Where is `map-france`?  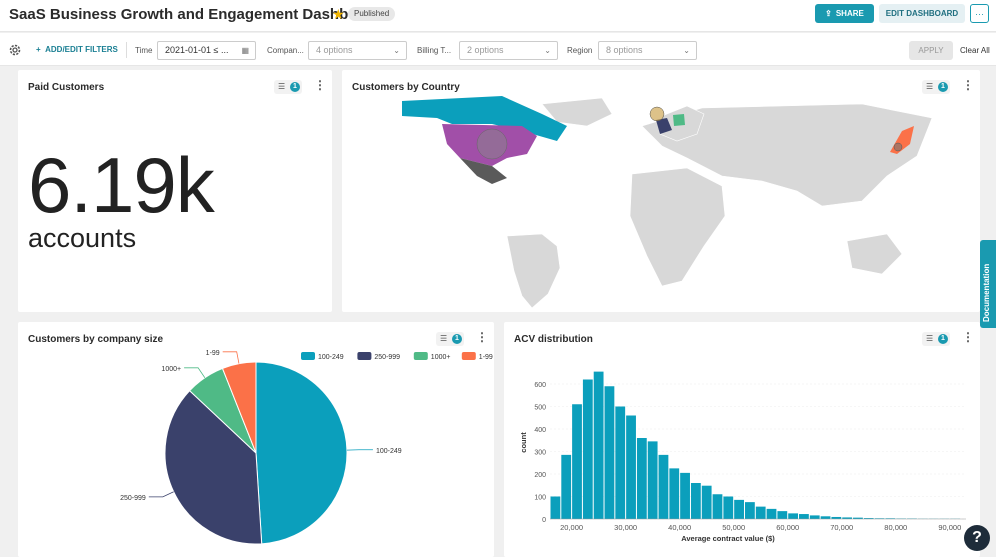
map-france is located at coordinates (664, 126).